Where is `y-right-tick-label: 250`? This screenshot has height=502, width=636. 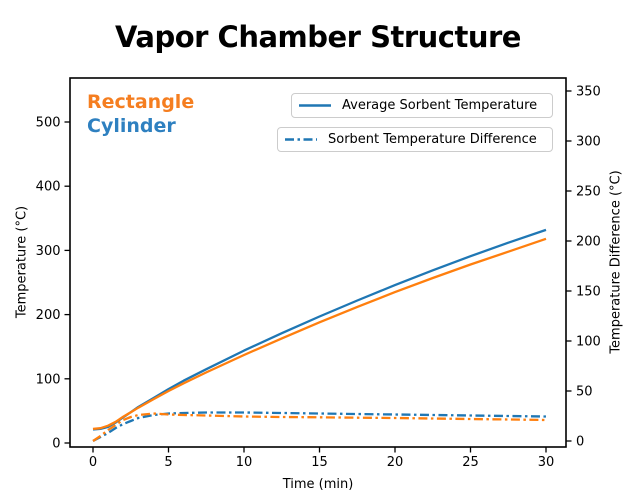
y-right-tick-label: 250 is located at coordinates (588, 192).